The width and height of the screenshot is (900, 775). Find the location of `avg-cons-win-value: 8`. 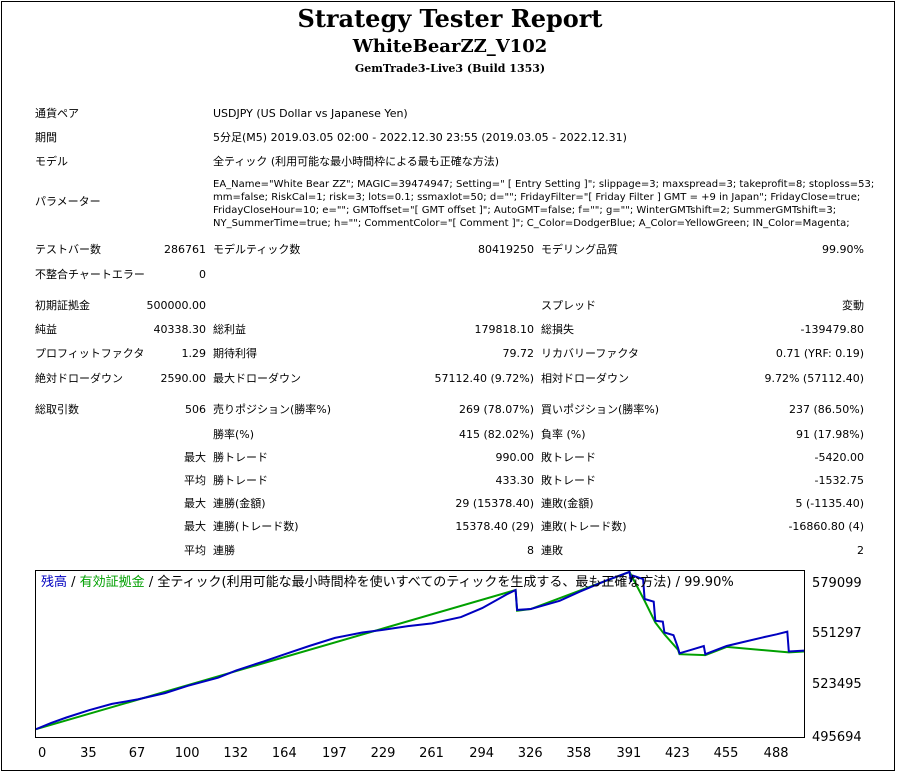

avg-cons-win-value: 8 is located at coordinates (530, 550).